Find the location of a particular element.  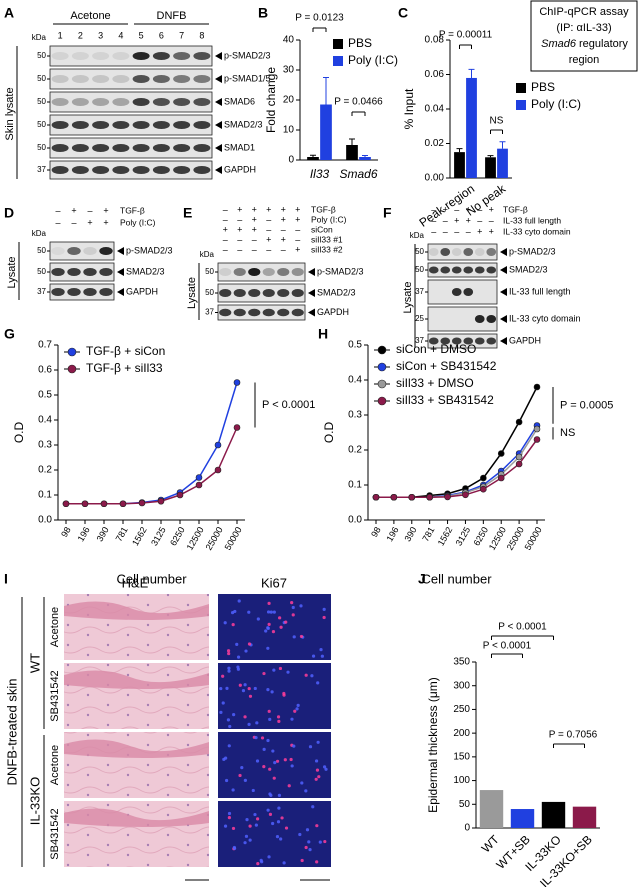

x-tick-label: 781 is located at coordinates (428, 534).